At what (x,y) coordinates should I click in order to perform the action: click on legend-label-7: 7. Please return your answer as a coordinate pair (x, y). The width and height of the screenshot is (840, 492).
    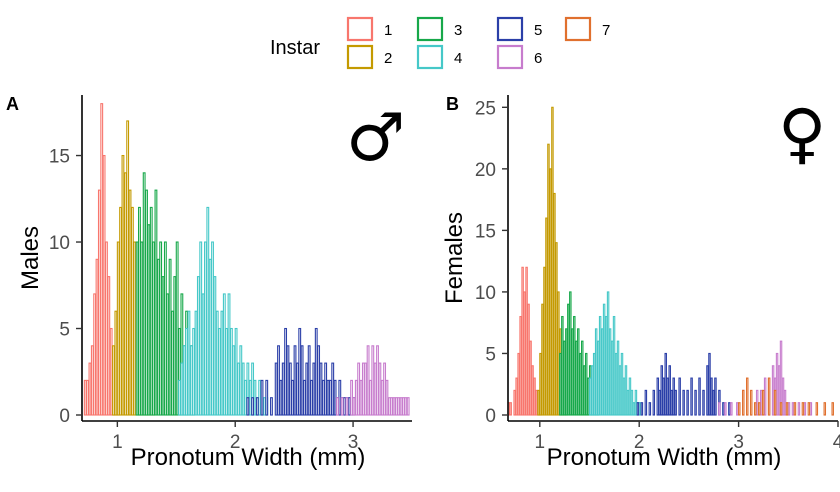
    Looking at the image, I should click on (606, 30).